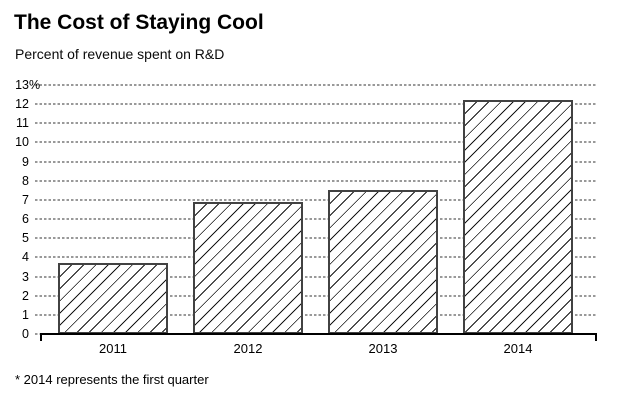 The width and height of the screenshot is (630, 400). I want to click on y-axis-tick-label: 11, so click(18, 123).